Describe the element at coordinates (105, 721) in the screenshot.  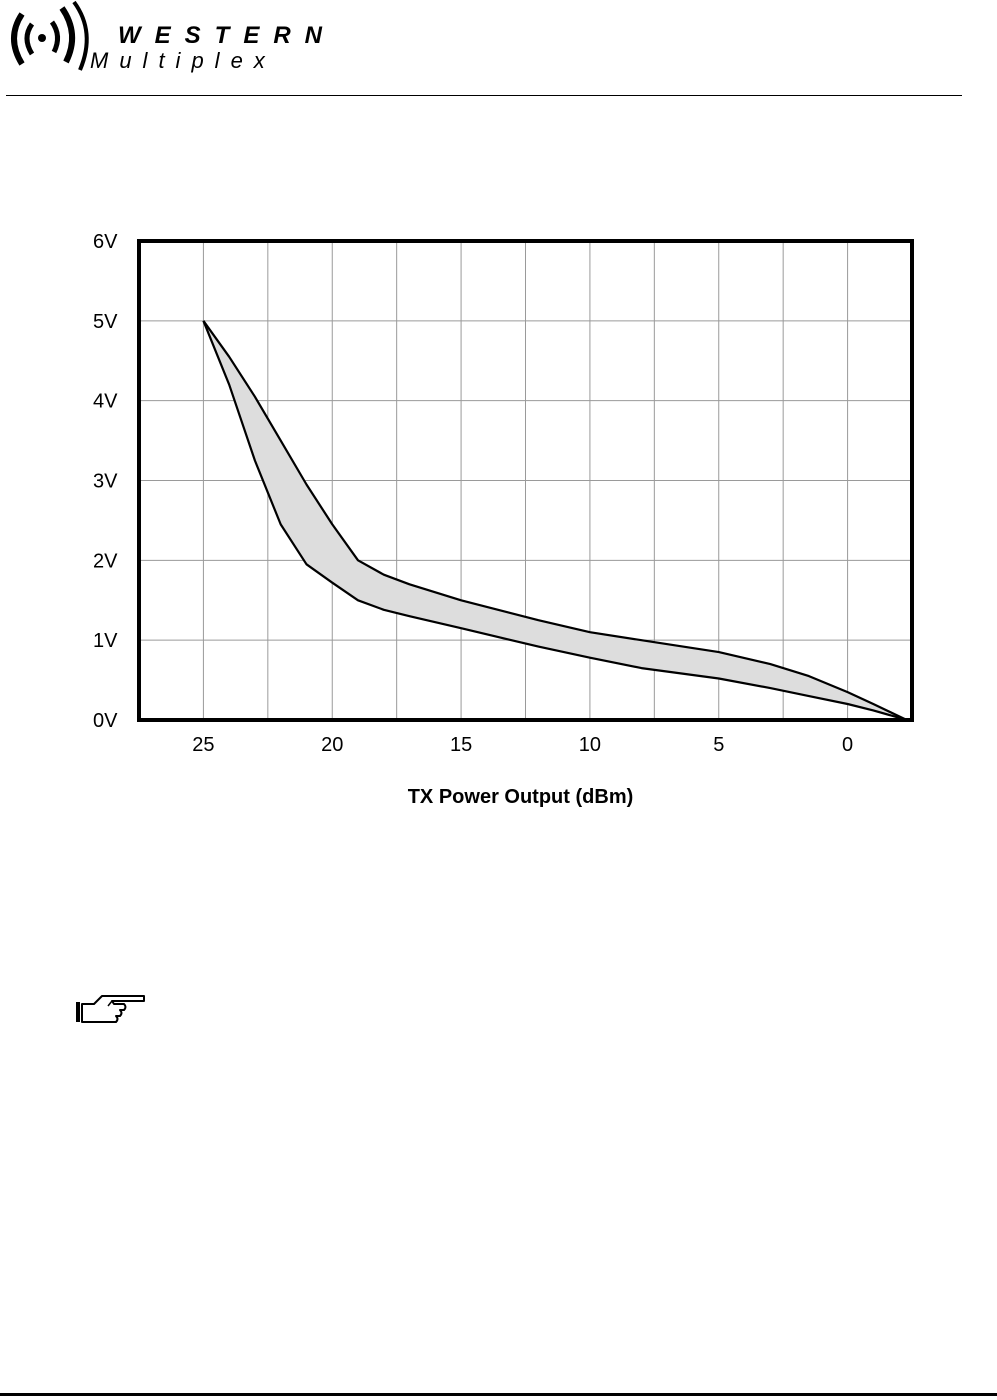
I see `y-tick-label: 0V` at that location.